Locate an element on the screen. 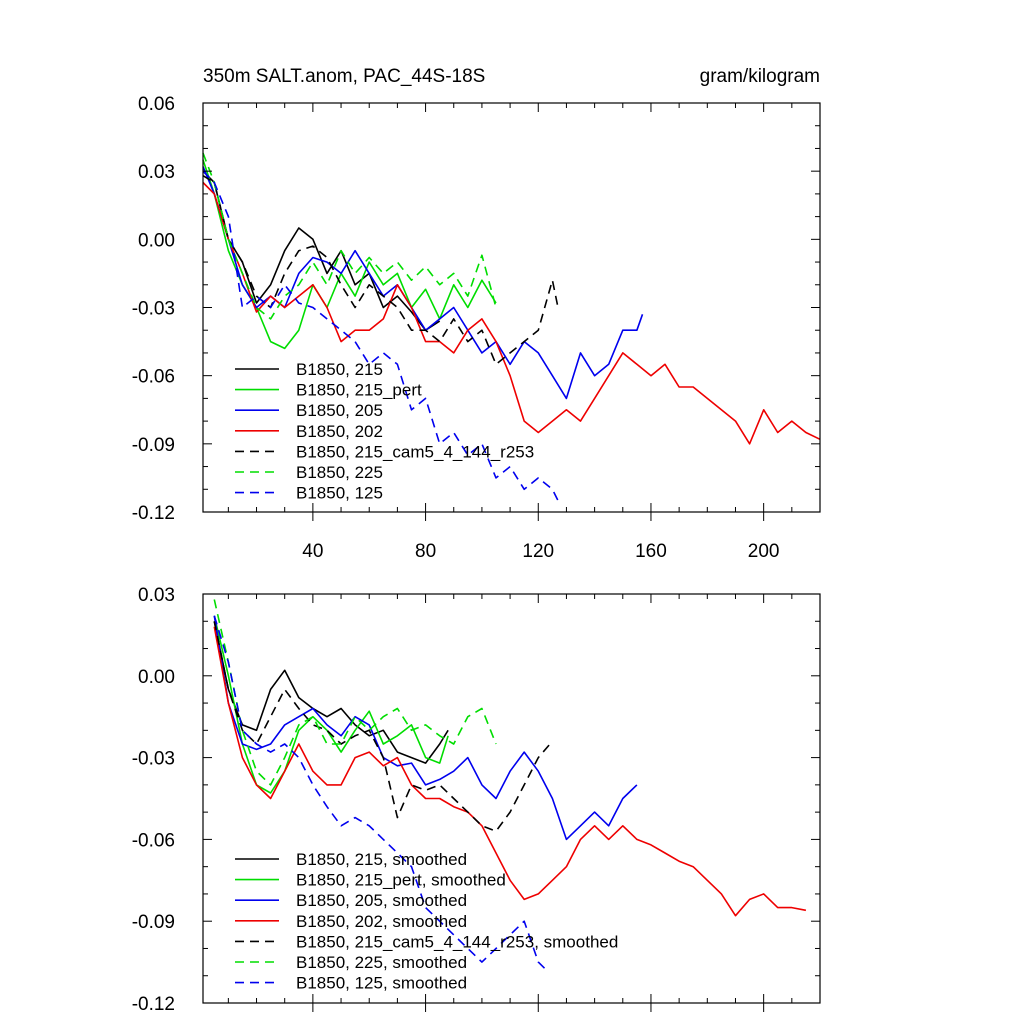  legend-label: B1850, 225, smoothed is located at coordinates (381, 962).